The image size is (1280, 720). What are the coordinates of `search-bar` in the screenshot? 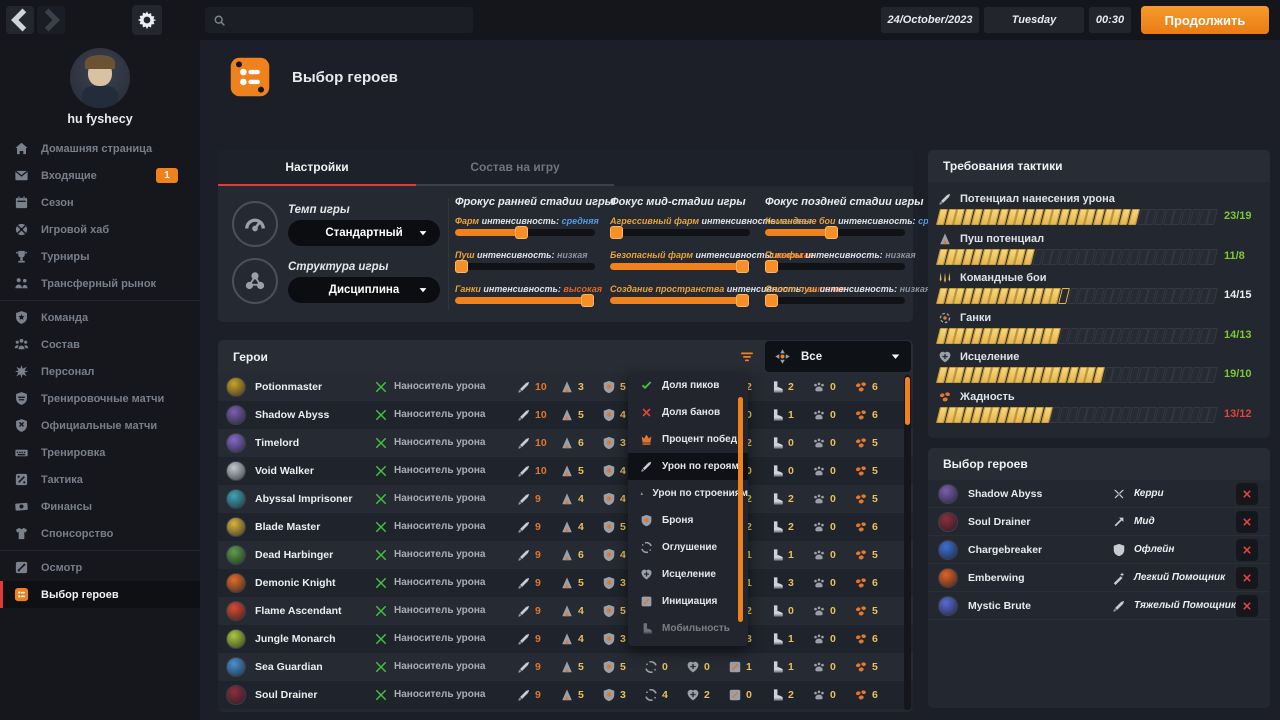 It's located at (339, 20).